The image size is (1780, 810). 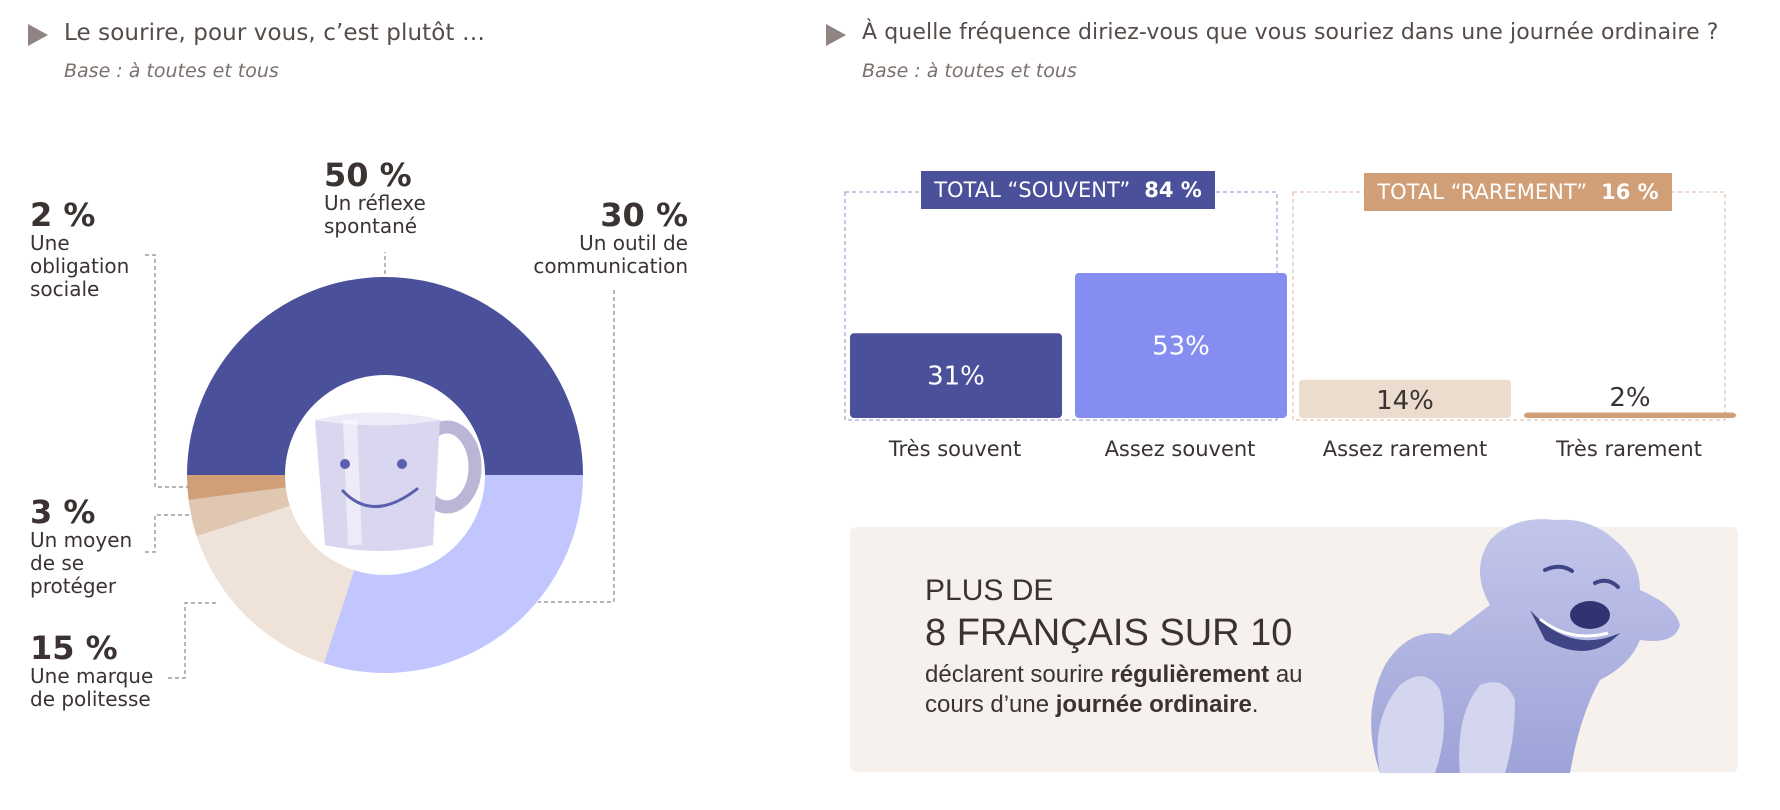 I want to click on bar-value-label: 53%, so click(x=1181, y=347).